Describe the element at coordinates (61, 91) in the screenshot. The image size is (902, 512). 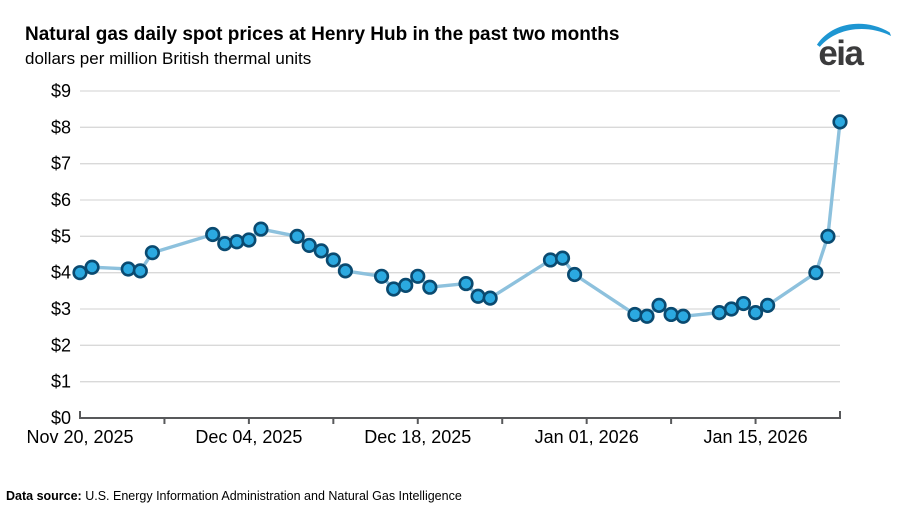
I see `y-tick-label: $9` at that location.